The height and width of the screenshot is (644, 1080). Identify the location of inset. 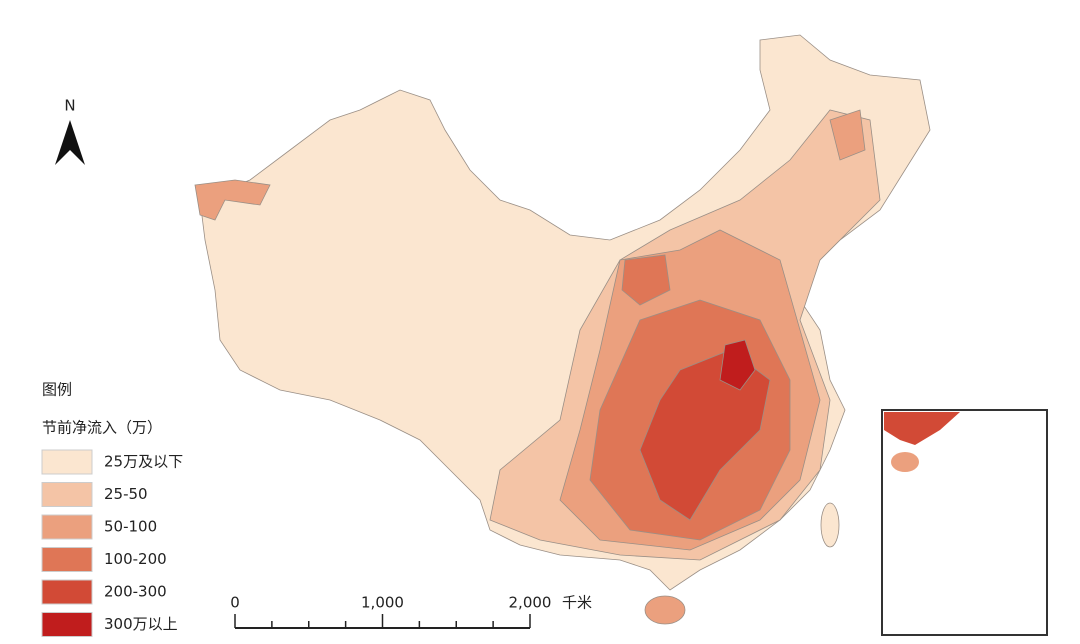
(964, 522).